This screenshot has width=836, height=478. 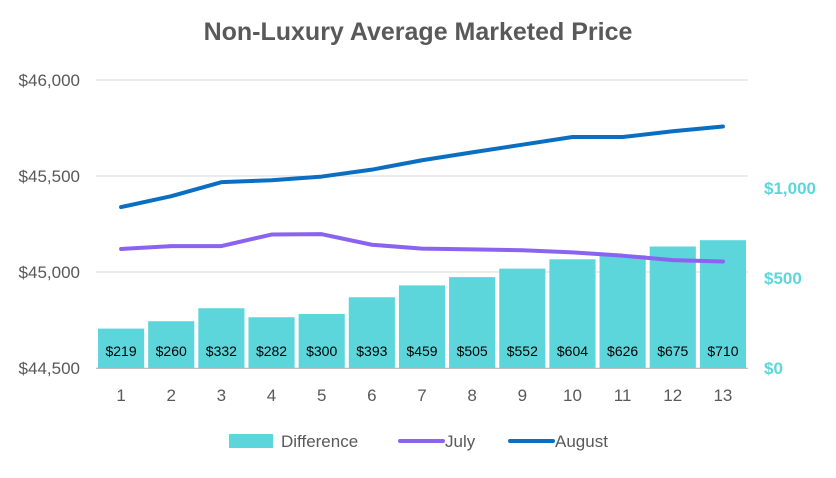 I want to click on right-axis: $0 $500 $1,000, so click(x=790, y=278).